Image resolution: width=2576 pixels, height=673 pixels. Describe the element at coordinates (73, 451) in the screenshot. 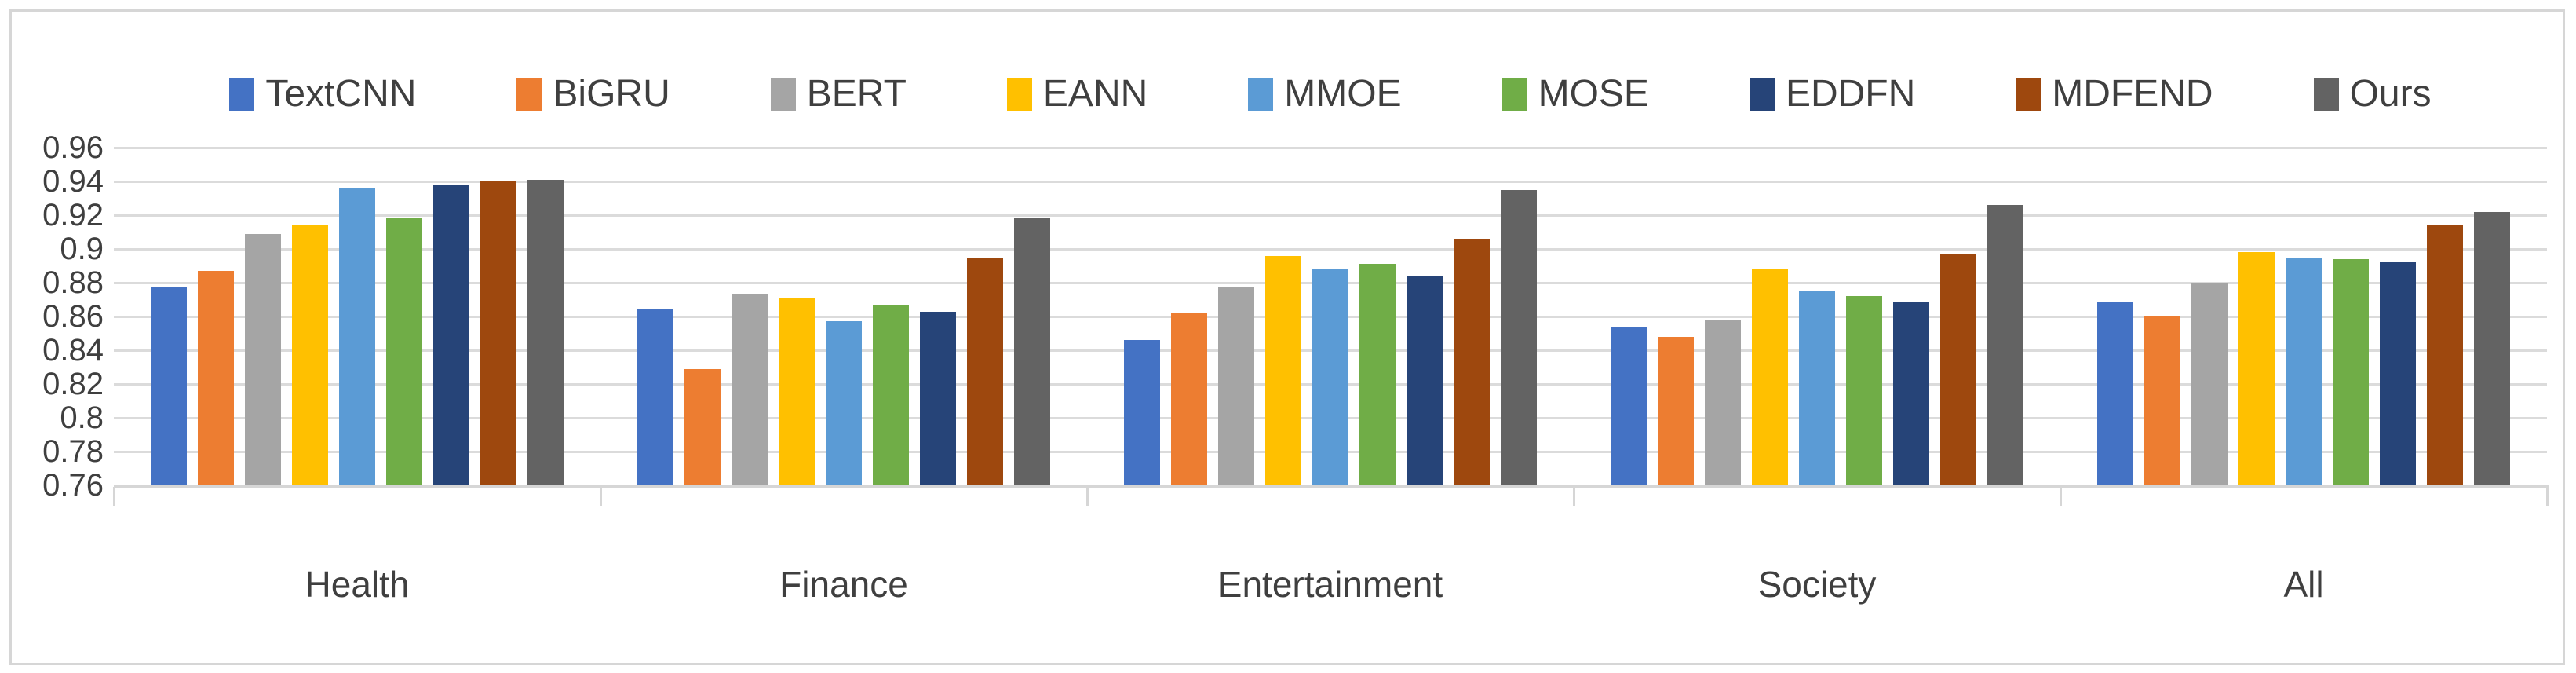

I see `y-axis-tick-label: 0.78` at that location.